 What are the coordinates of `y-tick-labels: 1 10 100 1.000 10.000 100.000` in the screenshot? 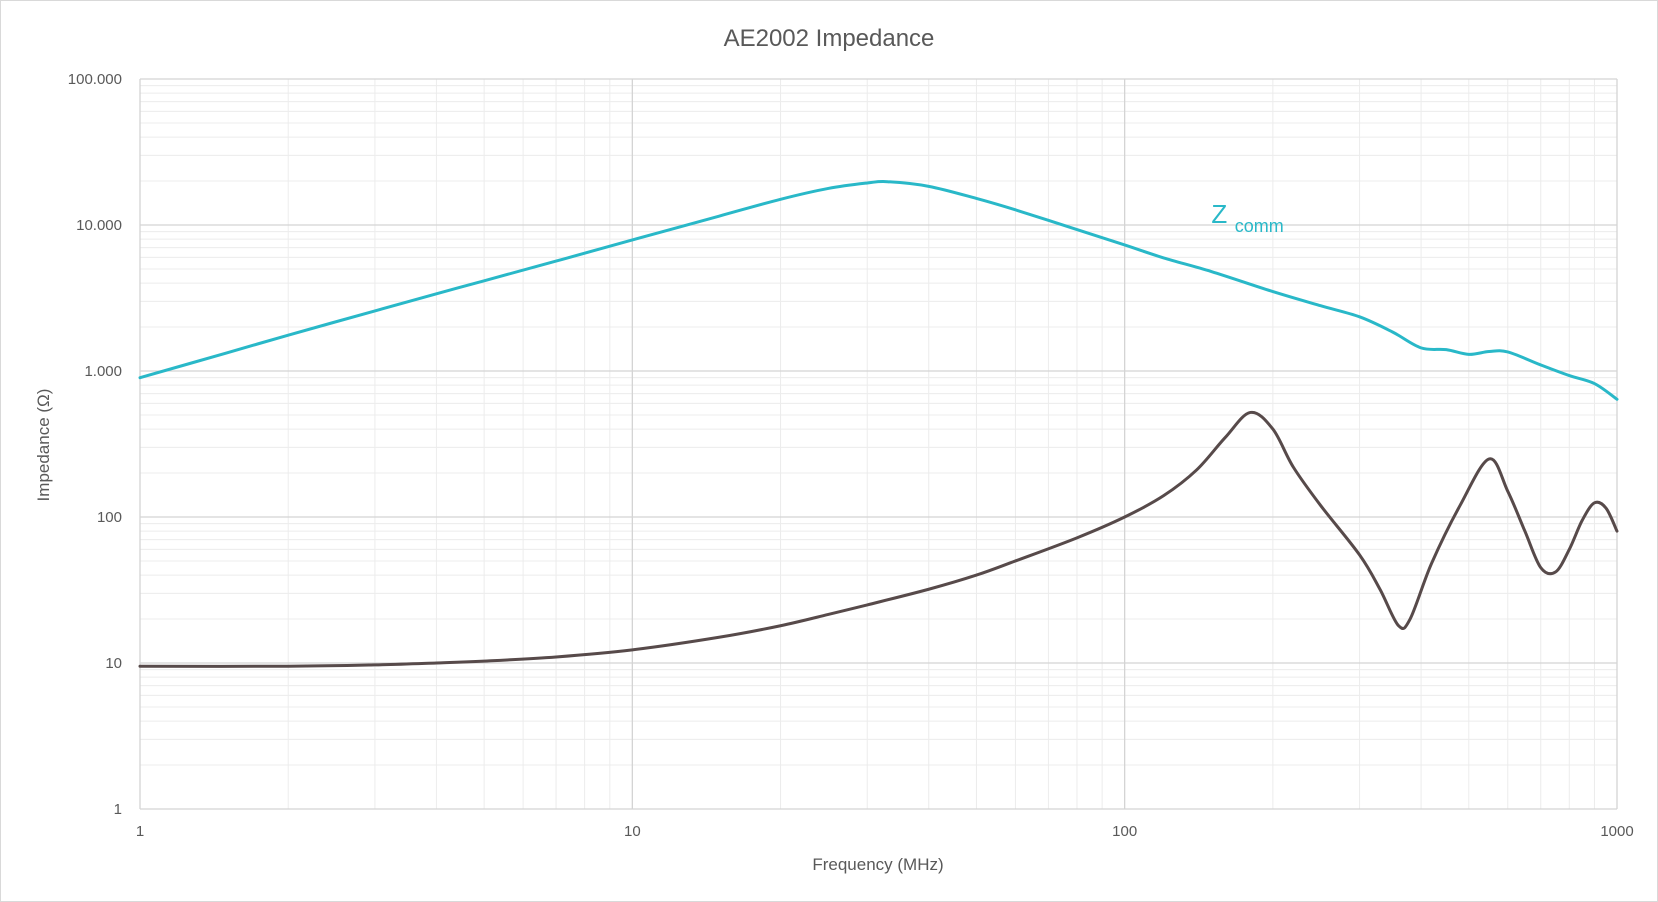 It's located at (95, 444).